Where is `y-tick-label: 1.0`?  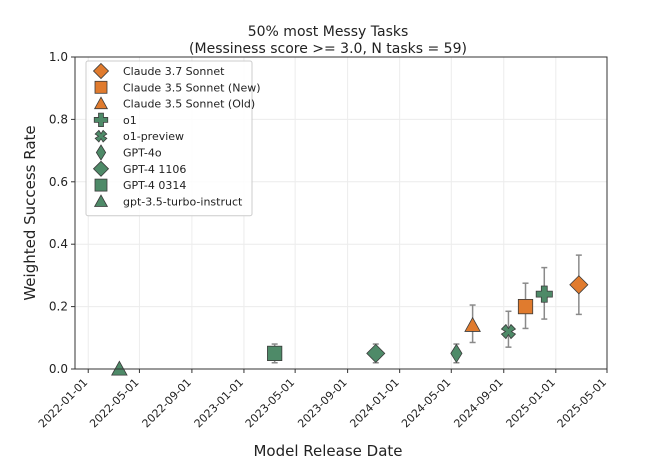
y-tick-label: 1.0 is located at coordinates (58, 57).